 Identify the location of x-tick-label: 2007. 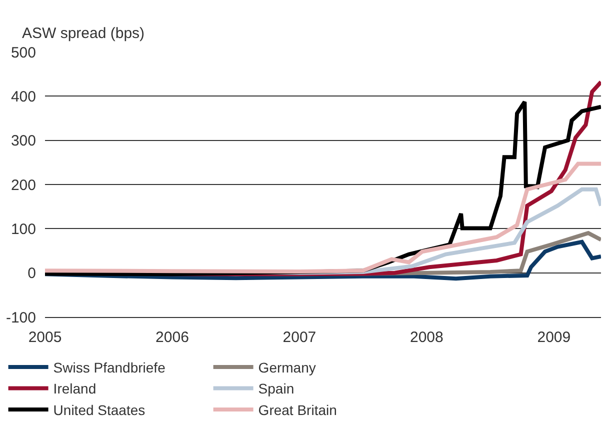
(299, 337).